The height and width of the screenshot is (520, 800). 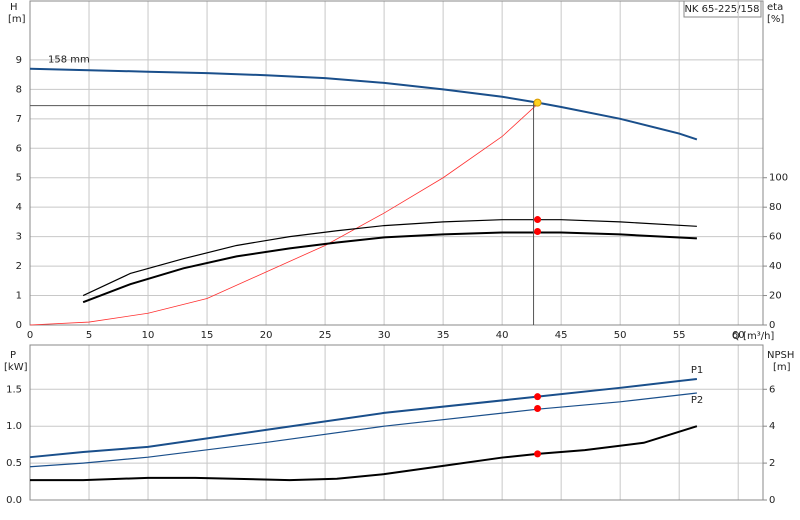 I want to click on x-tick-label: 10, so click(x=148, y=335).